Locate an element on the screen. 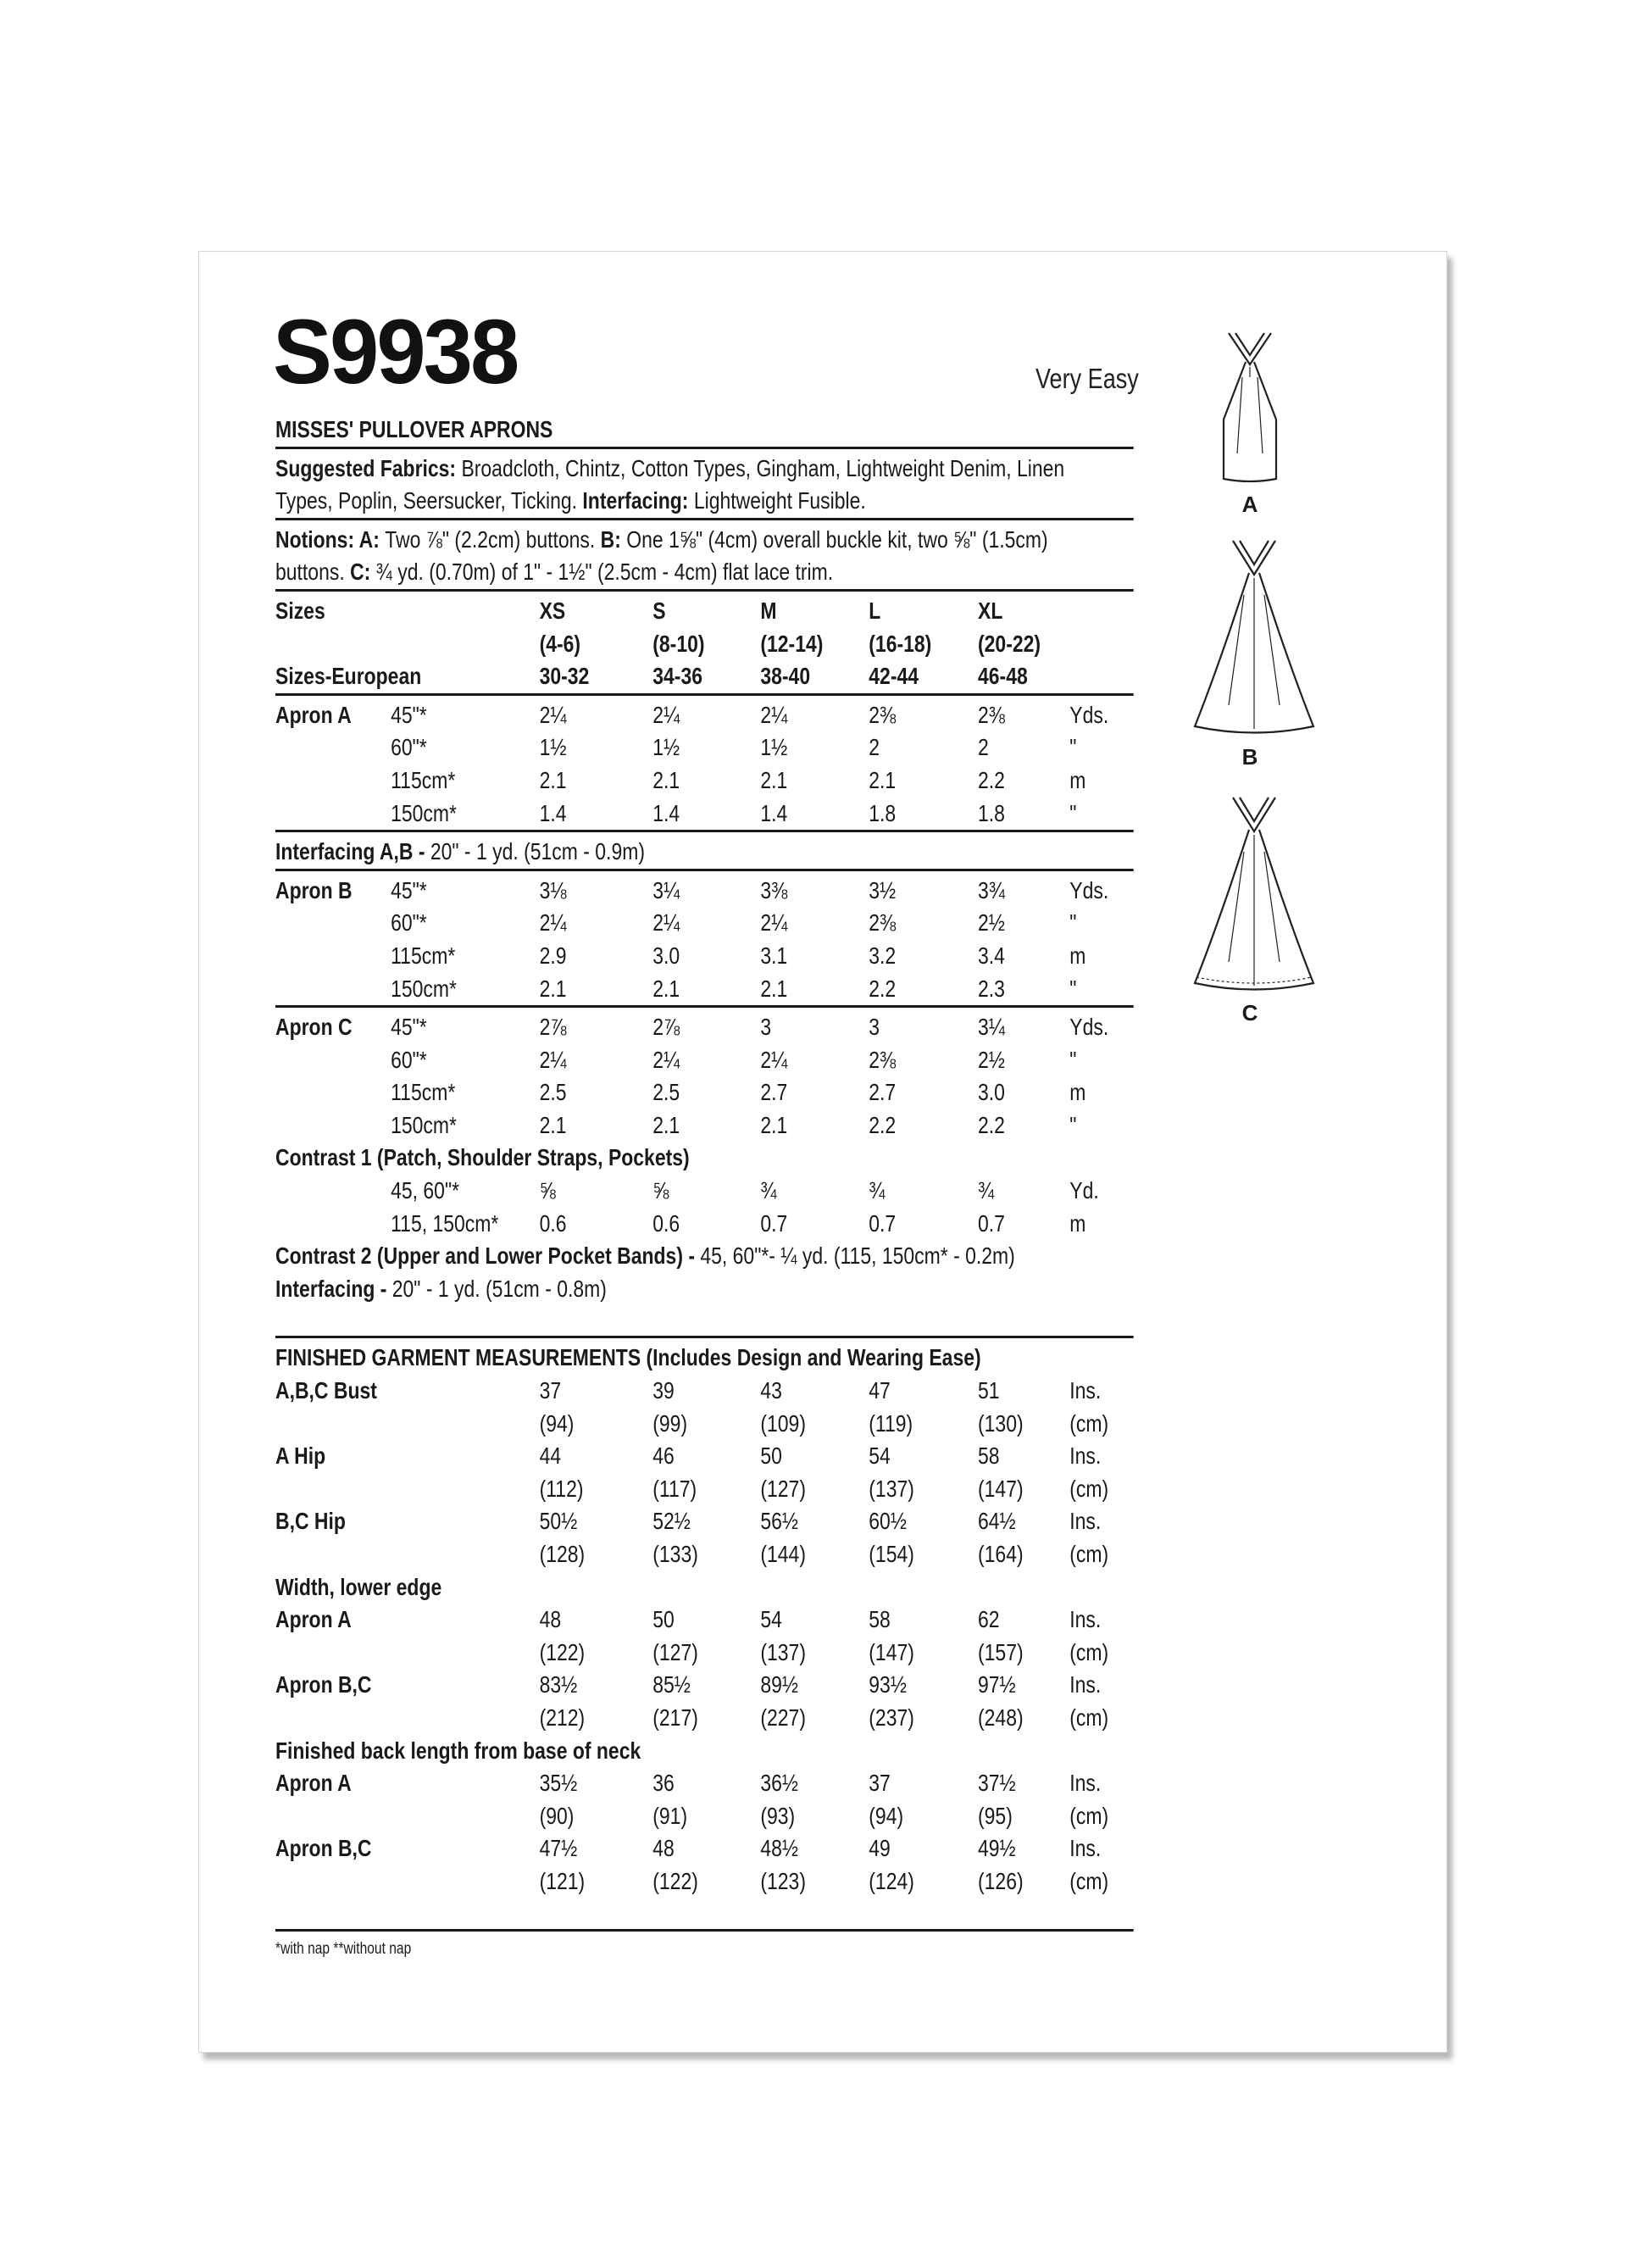 The image size is (1649, 2268). text-segment: Types, Poplin, Seersucker, Ticking. is located at coordinates (429, 500).